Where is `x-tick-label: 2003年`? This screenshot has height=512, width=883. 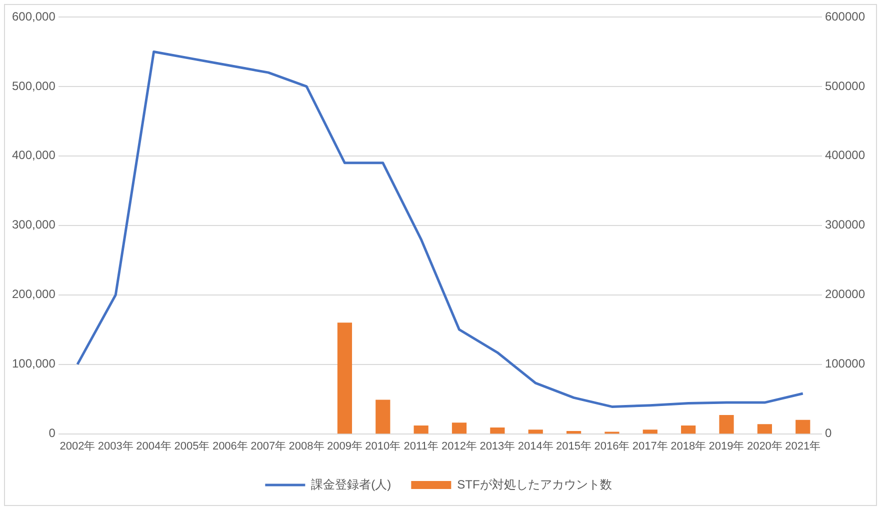
x-tick-label: 2003年 is located at coordinates (116, 446).